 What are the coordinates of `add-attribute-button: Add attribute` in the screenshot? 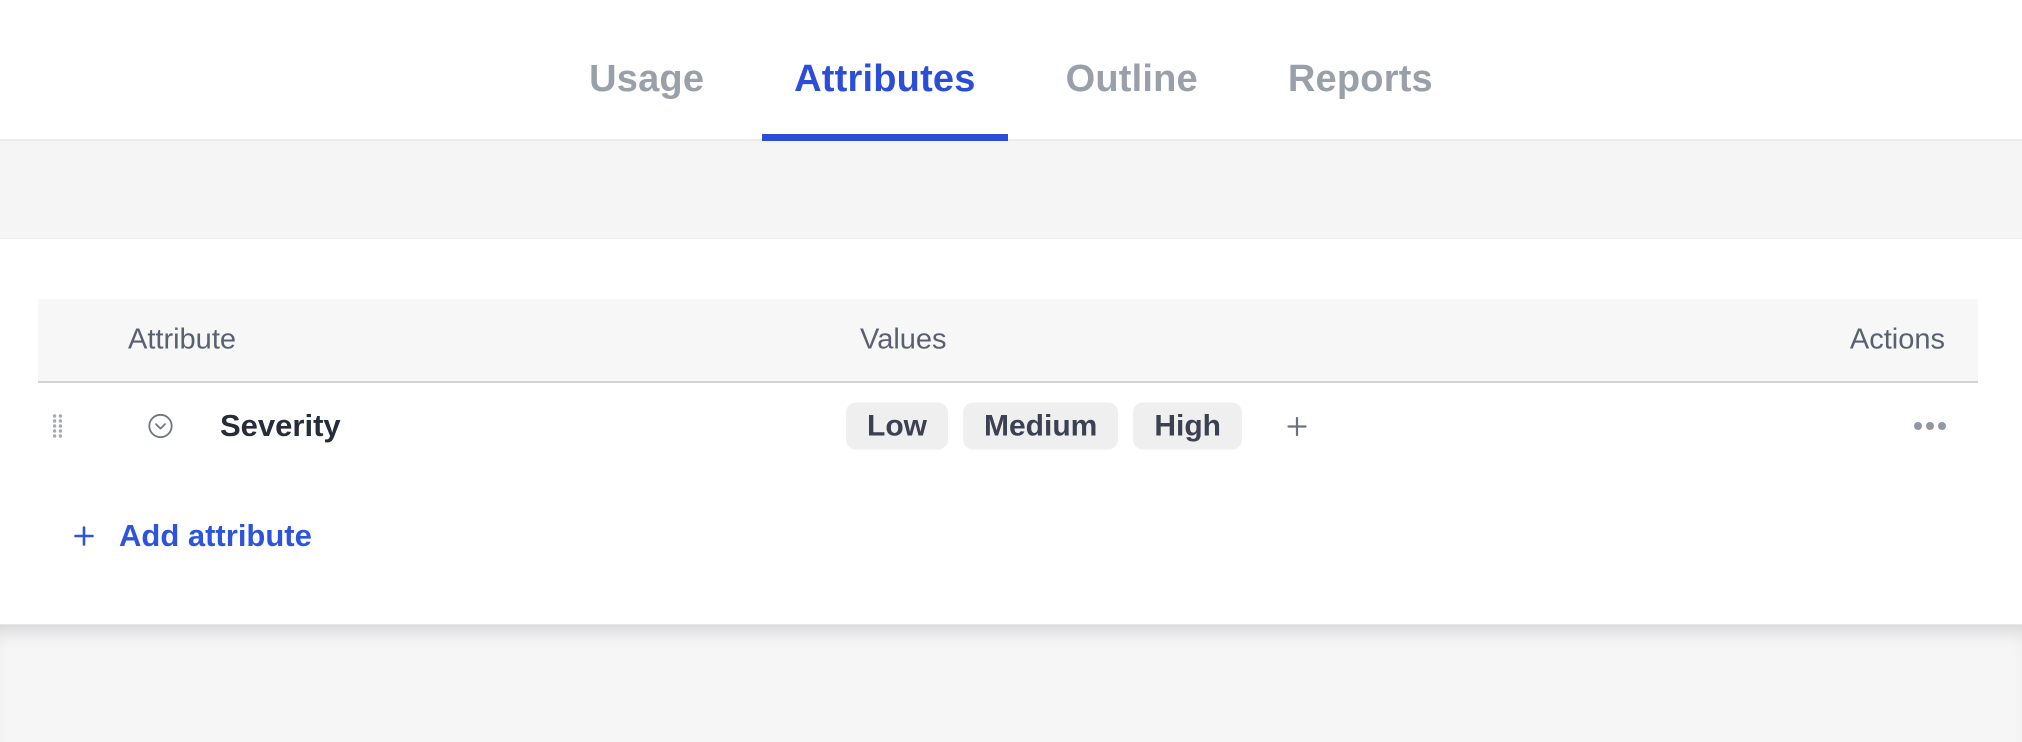 It's located at (175, 536).